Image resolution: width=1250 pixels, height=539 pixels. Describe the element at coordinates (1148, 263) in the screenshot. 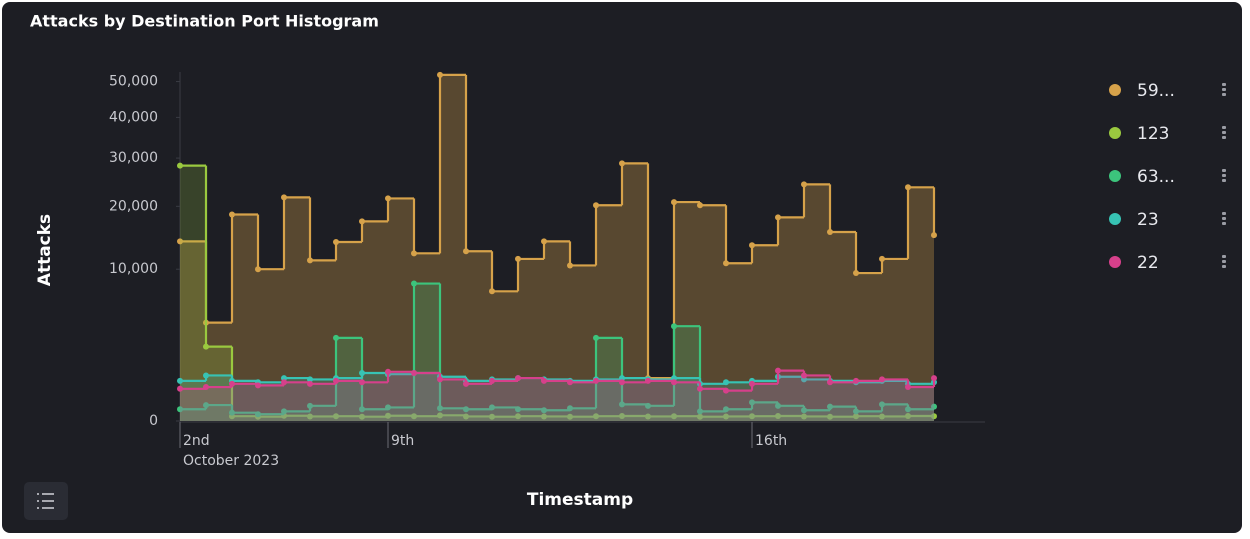

I see `legend-label: 22` at that location.